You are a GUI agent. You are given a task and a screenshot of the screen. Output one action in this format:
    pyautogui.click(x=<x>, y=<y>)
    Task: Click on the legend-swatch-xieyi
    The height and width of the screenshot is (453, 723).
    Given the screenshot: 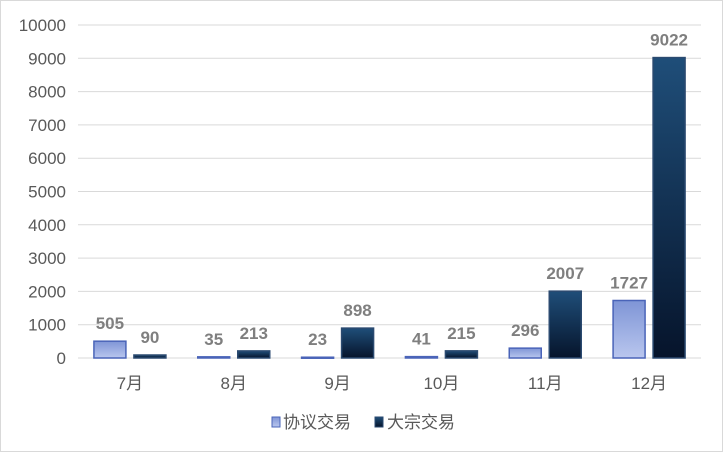 What is the action you would take?
    pyautogui.click(x=276, y=422)
    